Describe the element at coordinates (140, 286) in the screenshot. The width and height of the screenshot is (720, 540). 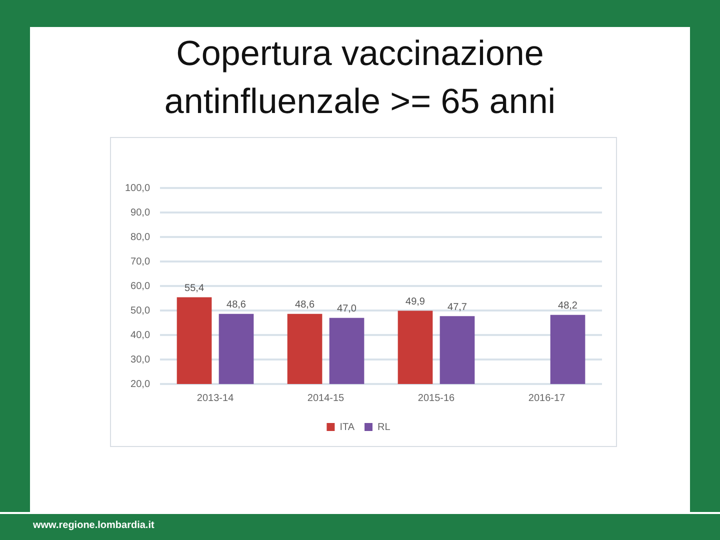
I see `y-tick-label: 60,0` at that location.